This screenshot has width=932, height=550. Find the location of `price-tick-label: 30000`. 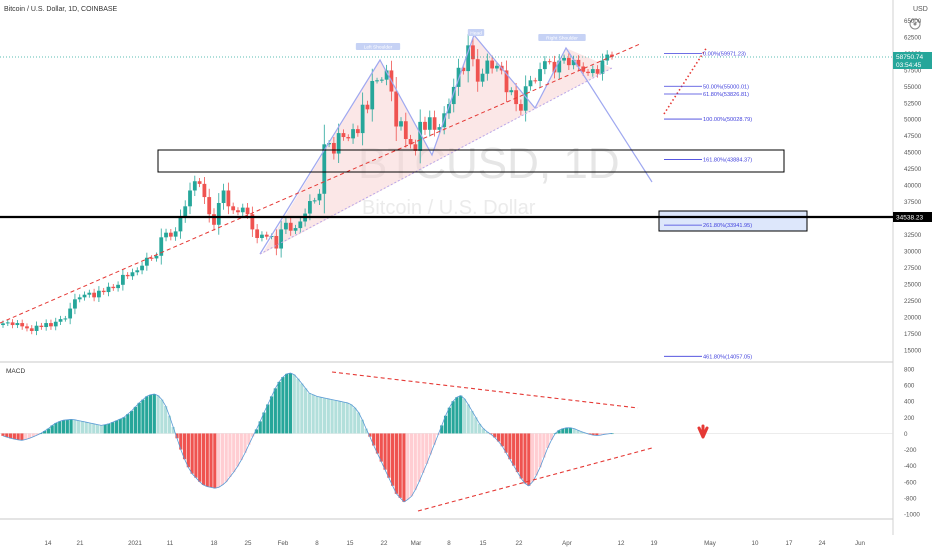

price-tick-label: 30000 is located at coordinates (913, 252).